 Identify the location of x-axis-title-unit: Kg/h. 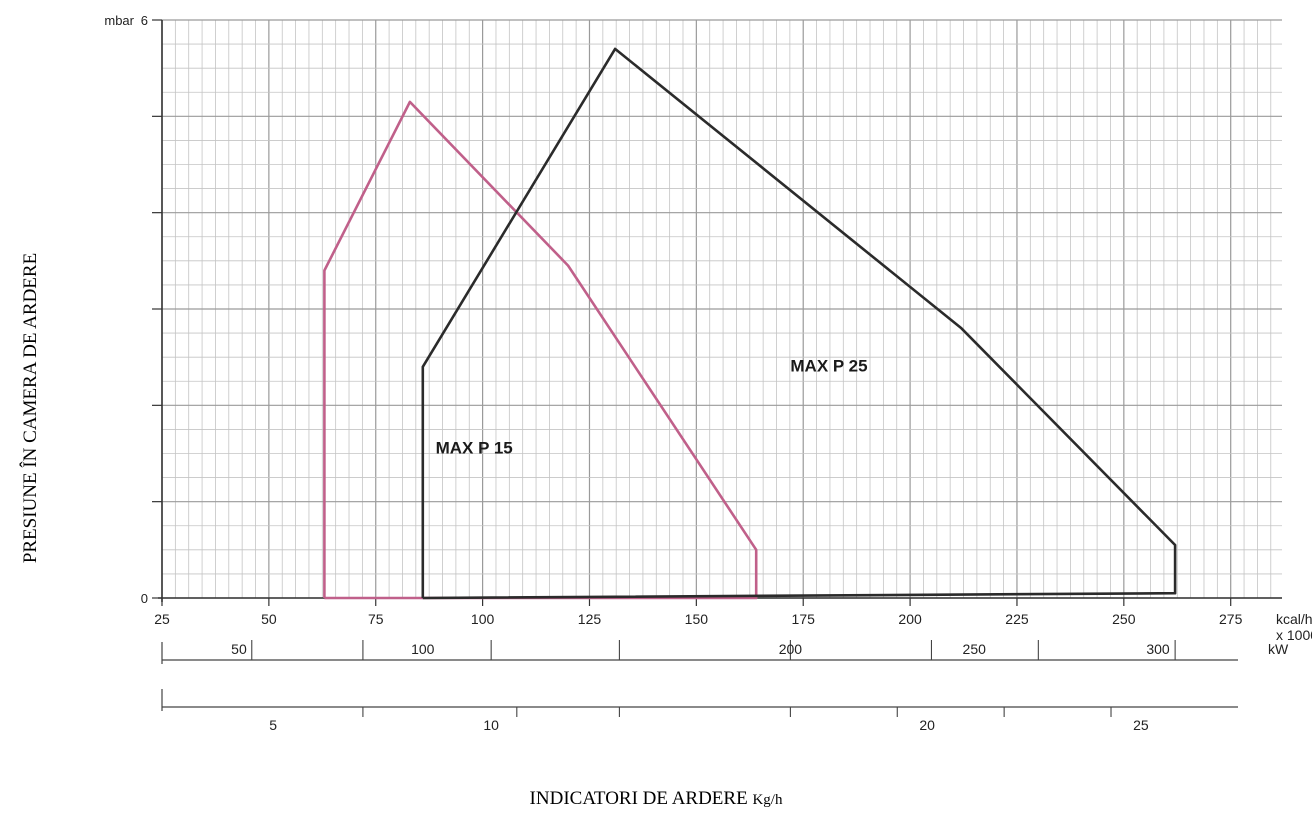
(767, 800).